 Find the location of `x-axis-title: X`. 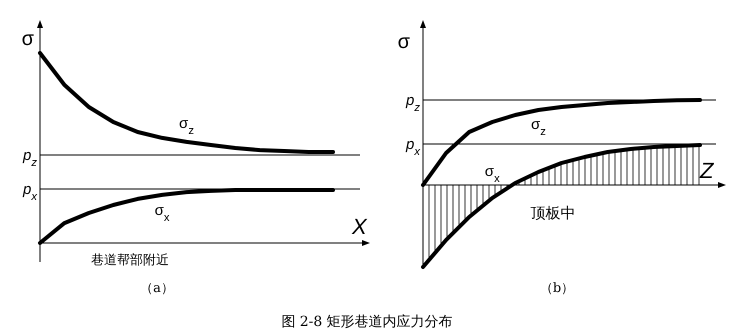

x-axis-title: X is located at coordinates (359, 226).